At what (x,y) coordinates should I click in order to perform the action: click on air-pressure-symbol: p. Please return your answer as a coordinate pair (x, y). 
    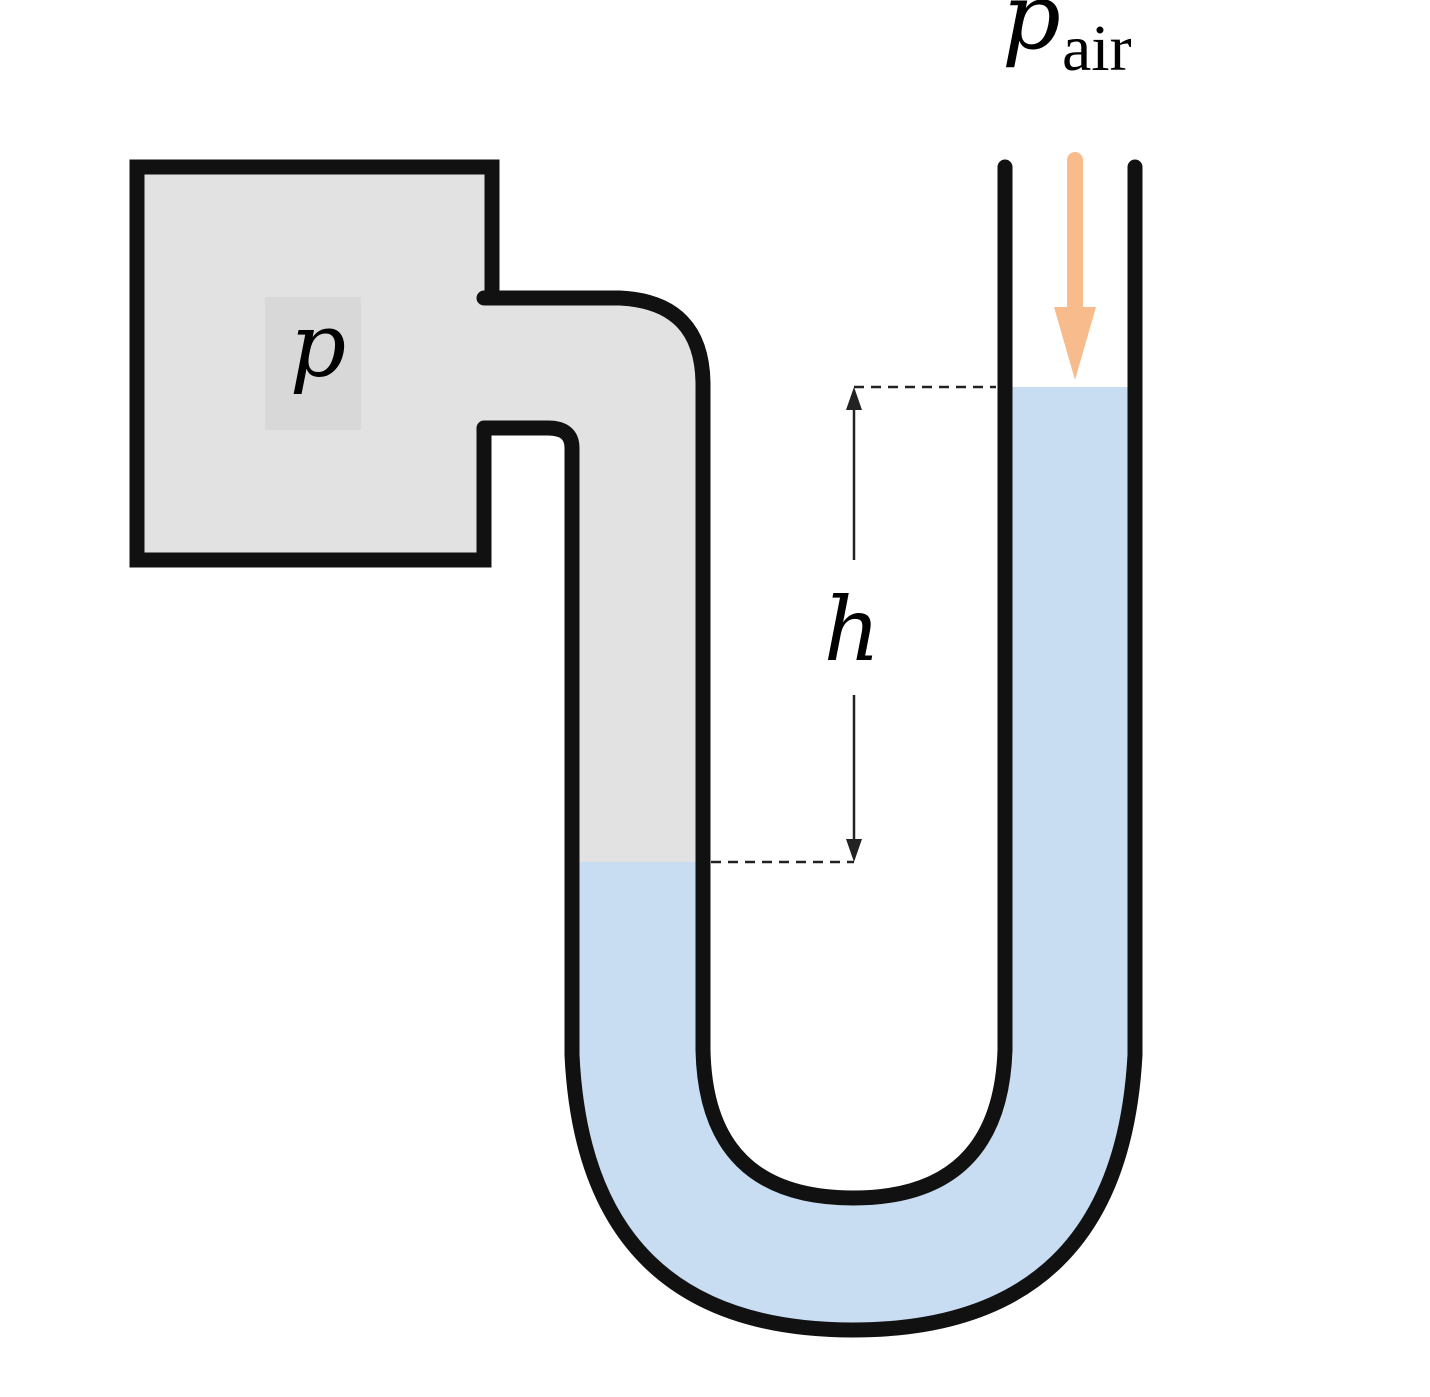
    Looking at the image, I should click on (1031, 35).